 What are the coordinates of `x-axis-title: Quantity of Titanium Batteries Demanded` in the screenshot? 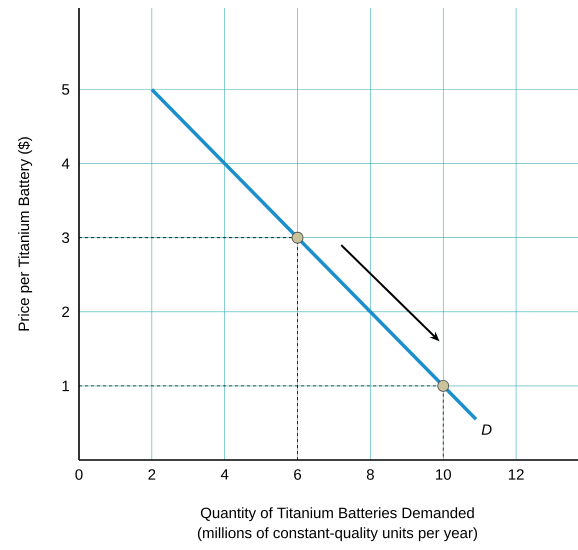 It's located at (337, 514).